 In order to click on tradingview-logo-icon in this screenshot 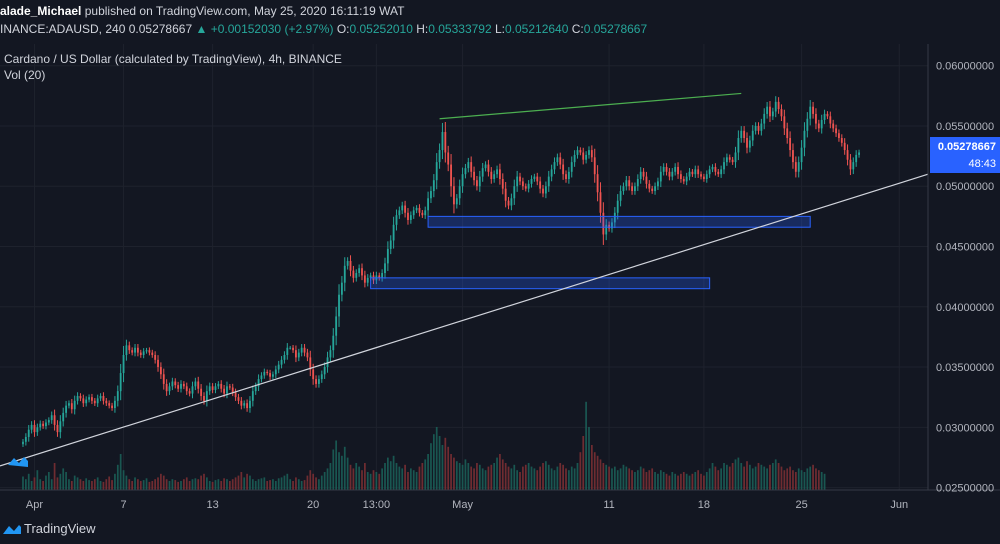, I will do `click(12, 529)`.